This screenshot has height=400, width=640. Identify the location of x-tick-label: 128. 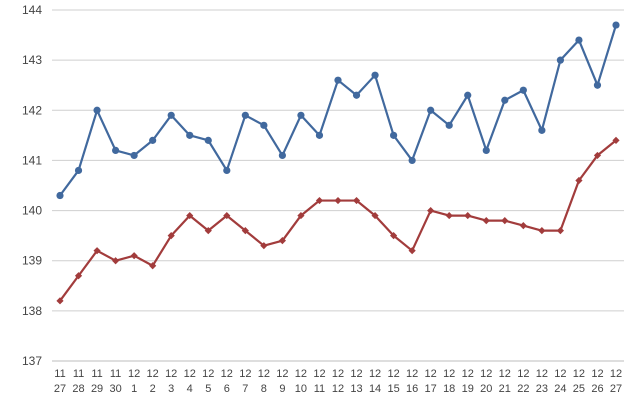
(264, 381).